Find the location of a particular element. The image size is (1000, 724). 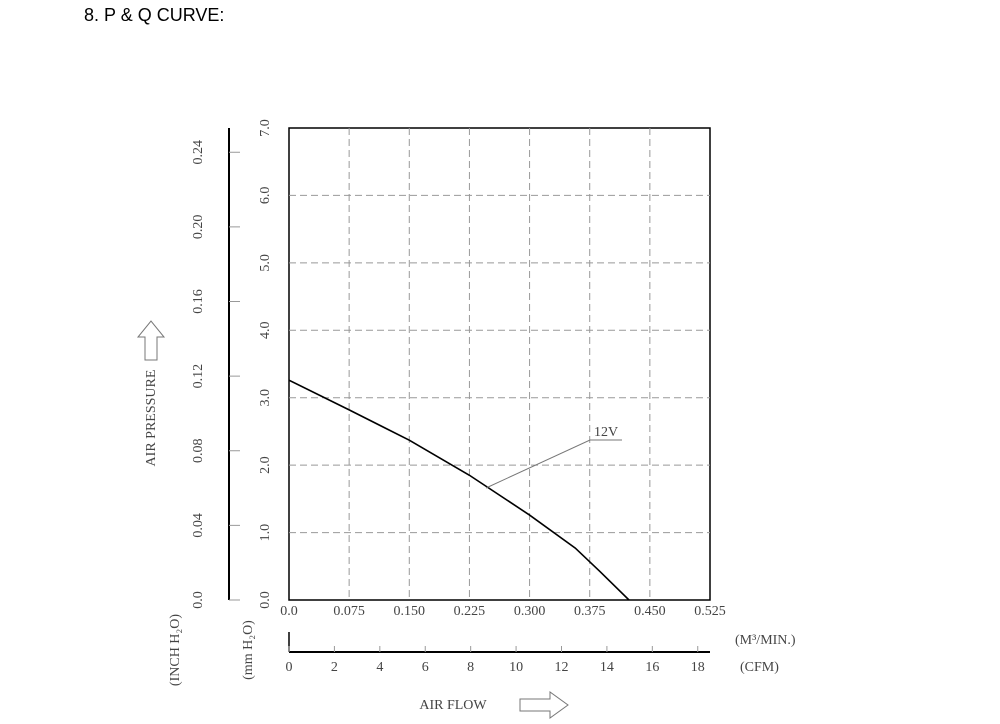

y-tick-label: 0.0 is located at coordinates (265, 600).